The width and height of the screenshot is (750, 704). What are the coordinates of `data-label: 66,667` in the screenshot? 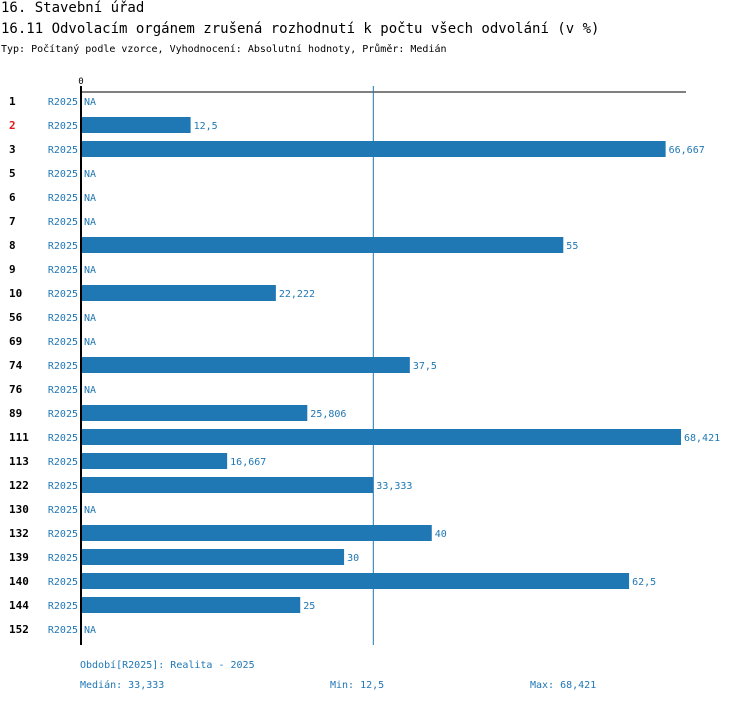 It's located at (687, 150).